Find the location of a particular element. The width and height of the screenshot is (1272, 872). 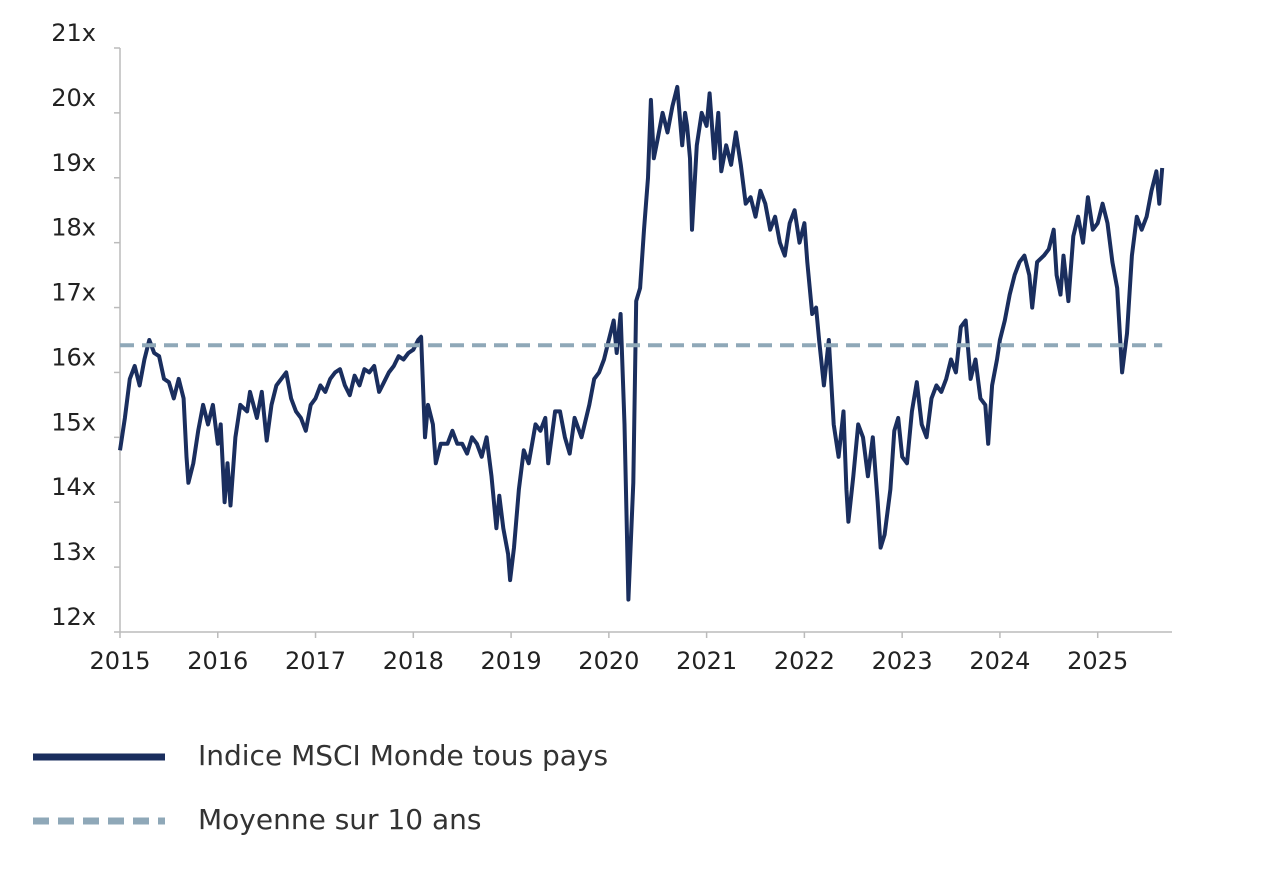

x-tick-label: 2024 is located at coordinates (999, 661).